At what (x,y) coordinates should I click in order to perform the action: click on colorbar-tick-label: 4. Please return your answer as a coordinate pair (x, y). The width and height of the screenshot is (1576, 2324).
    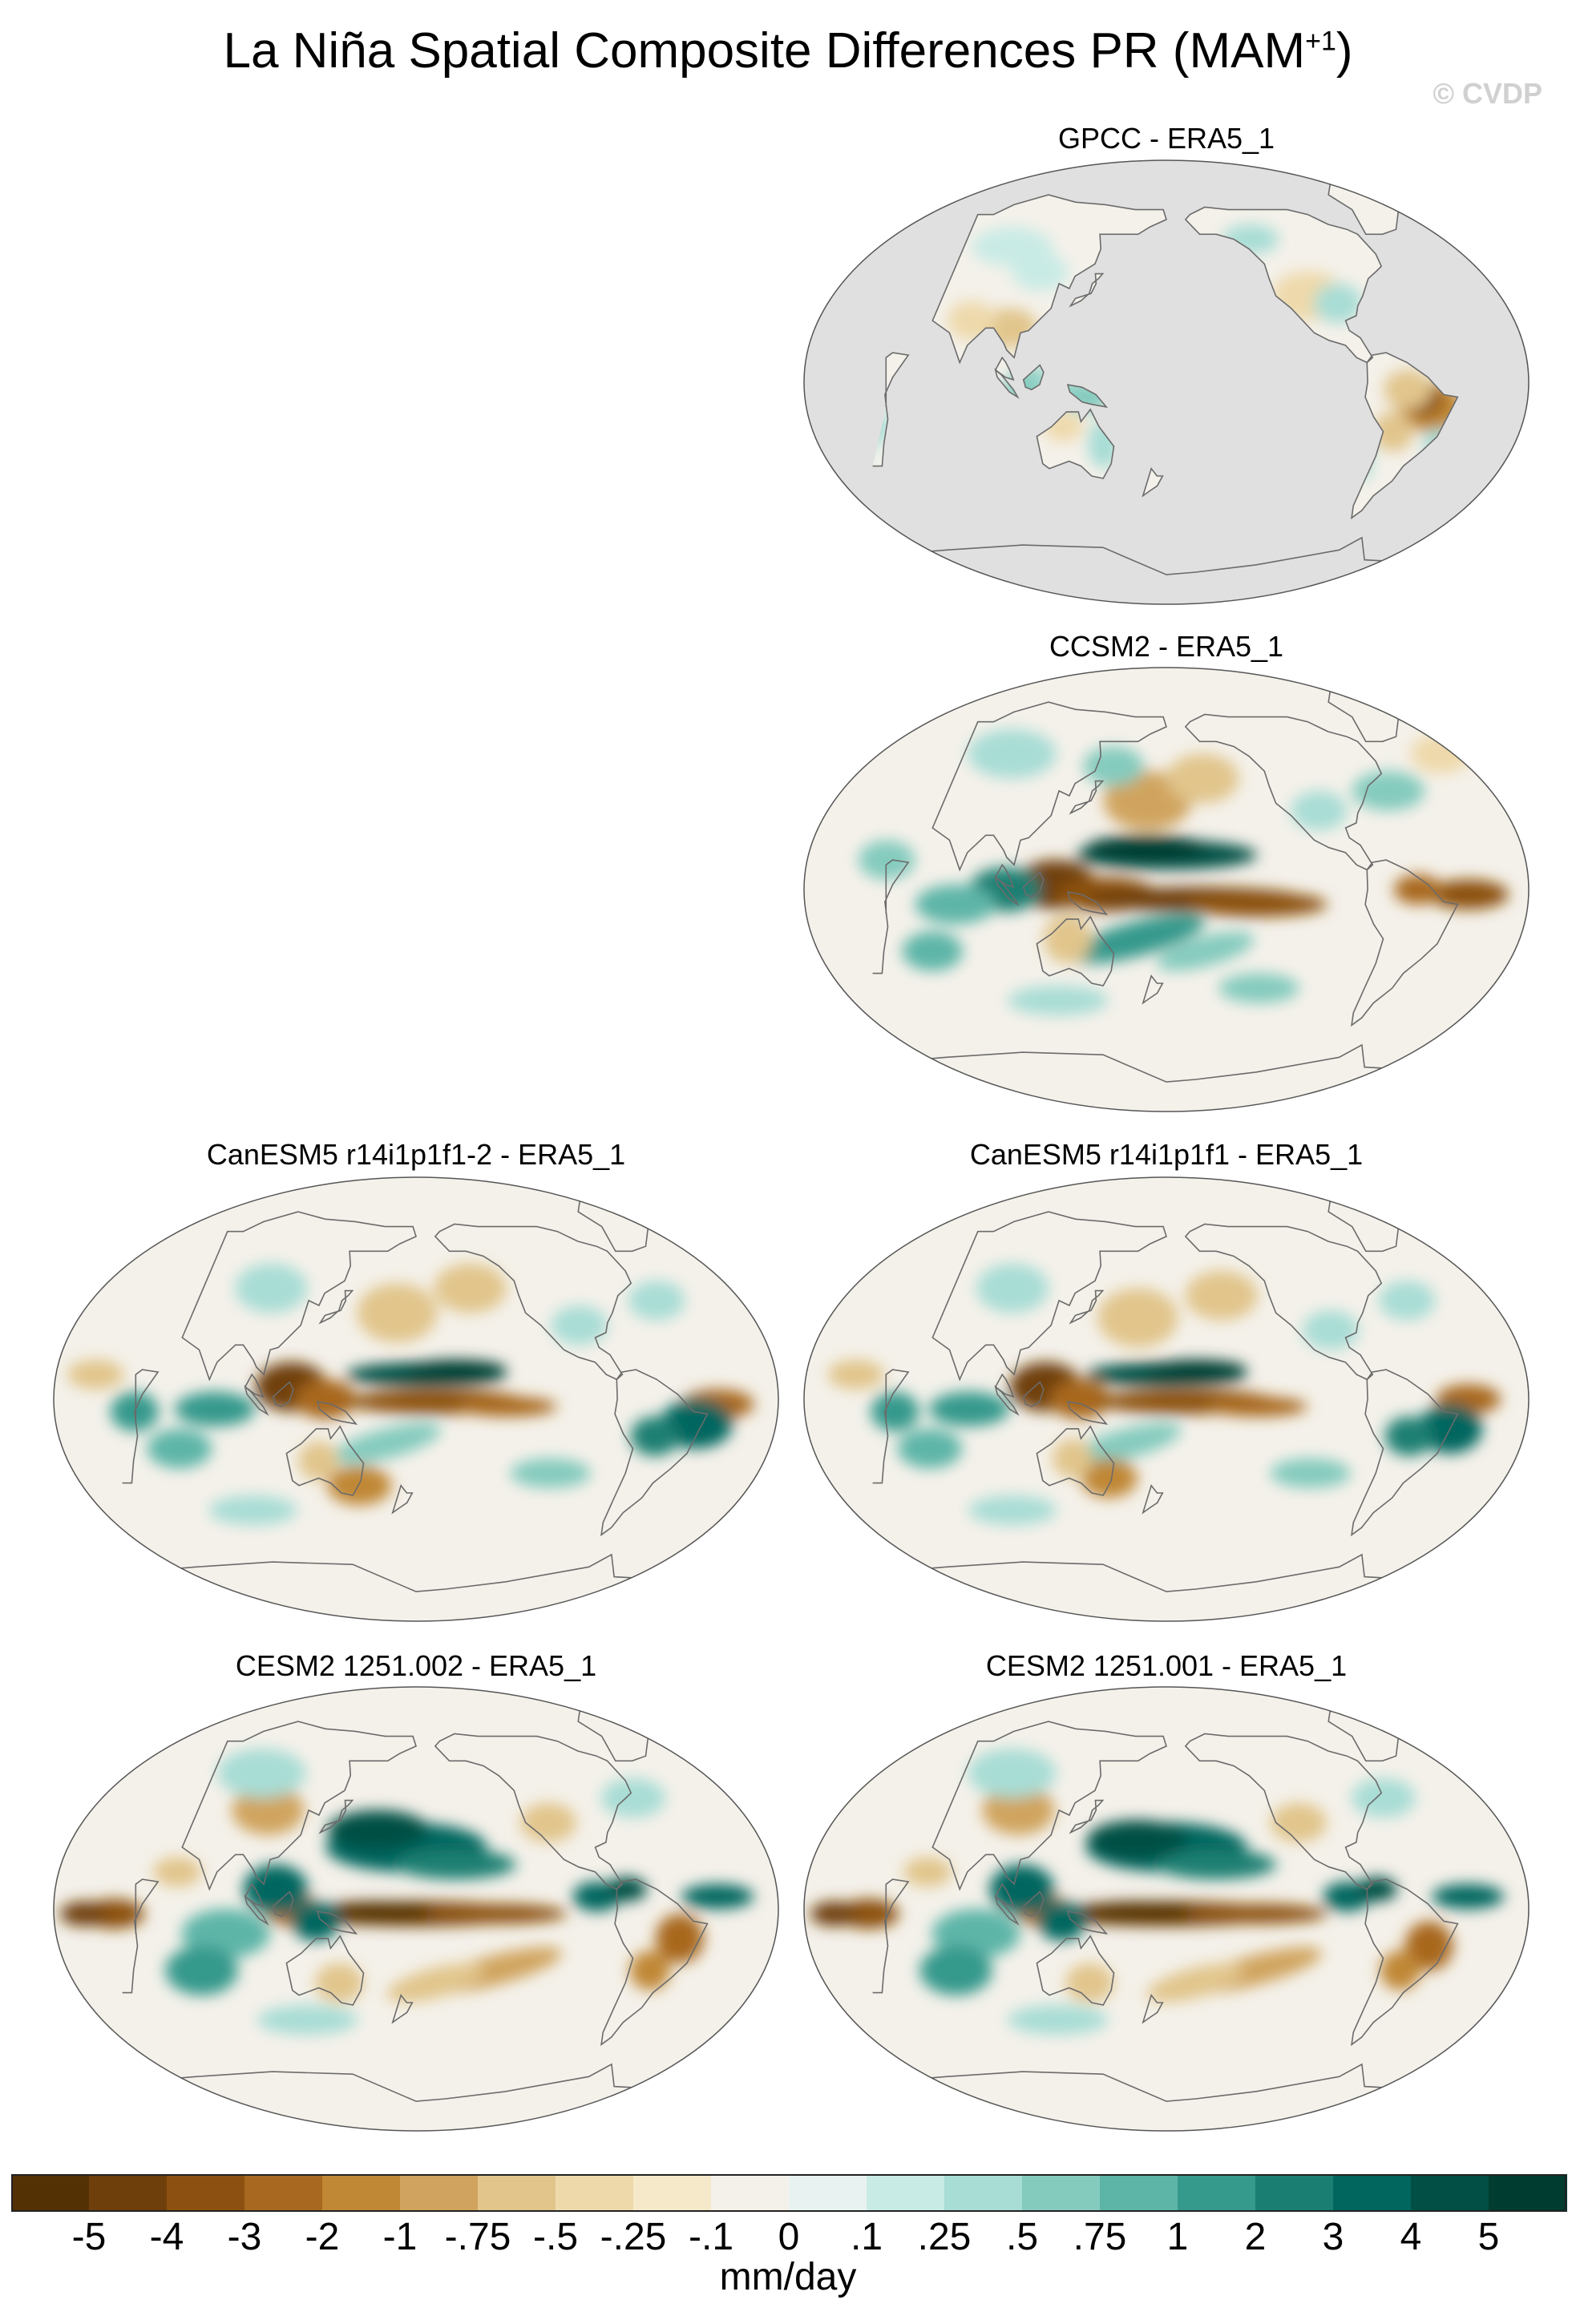
    Looking at the image, I should click on (1411, 2237).